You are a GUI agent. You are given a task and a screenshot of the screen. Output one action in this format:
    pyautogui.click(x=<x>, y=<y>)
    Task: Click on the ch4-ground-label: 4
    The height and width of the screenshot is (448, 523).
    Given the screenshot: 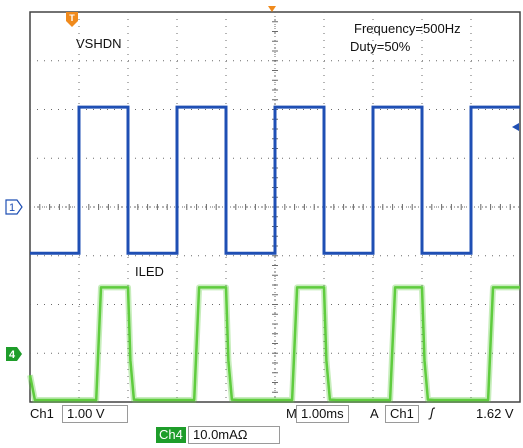 What is the action you would take?
    pyautogui.click(x=12, y=355)
    